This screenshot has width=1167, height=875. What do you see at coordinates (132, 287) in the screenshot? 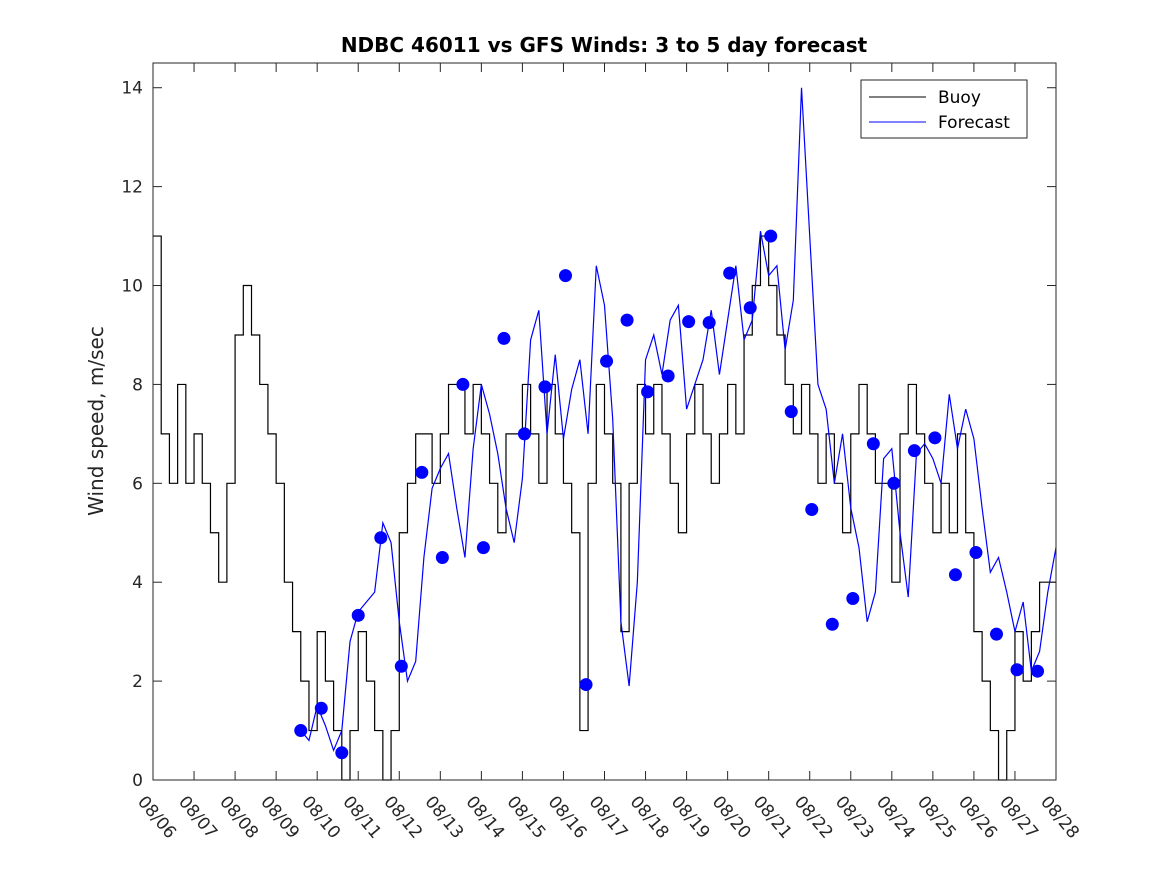
I see `y-tick-label: 10` at bounding box center [132, 287].